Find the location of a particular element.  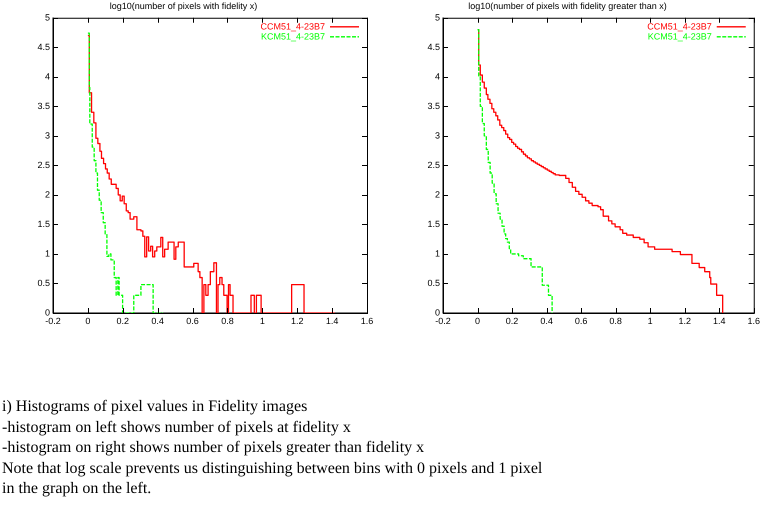

text: i) Histograms of pixel values in Fidelity images is located at coordinates (155, 407).